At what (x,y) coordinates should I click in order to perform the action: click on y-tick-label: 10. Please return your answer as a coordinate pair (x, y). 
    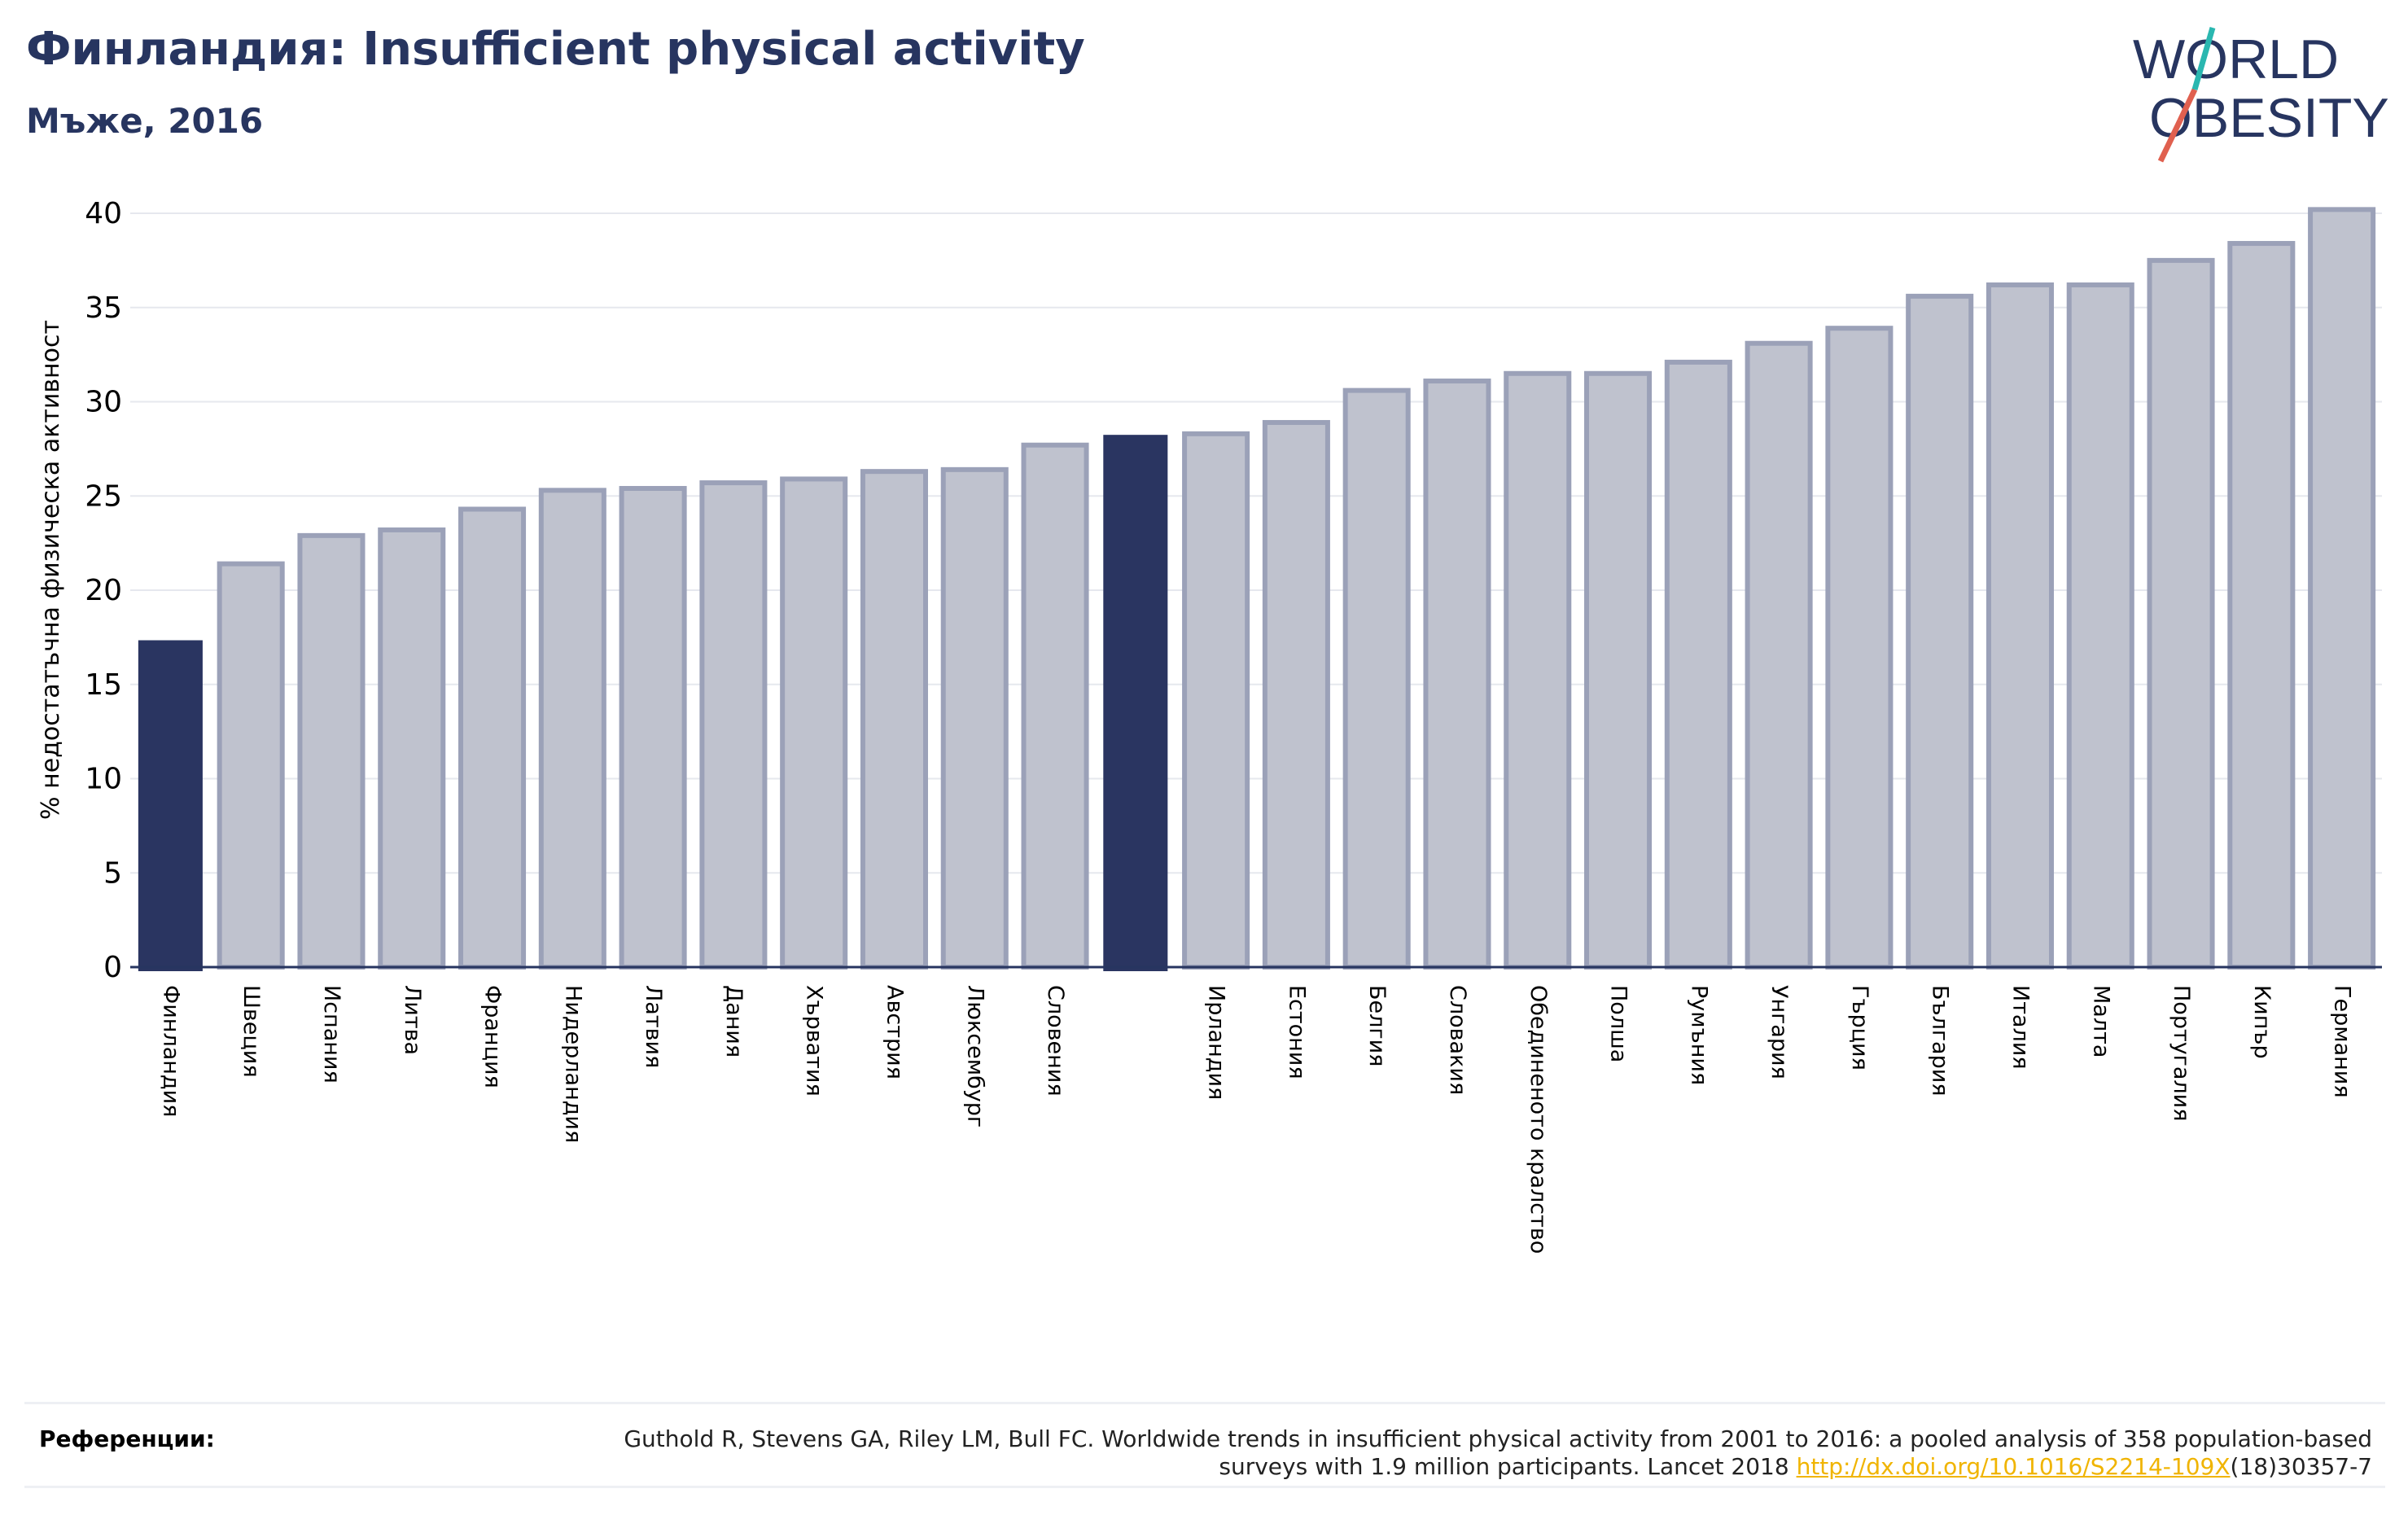
    Looking at the image, I should click on (103, 780).